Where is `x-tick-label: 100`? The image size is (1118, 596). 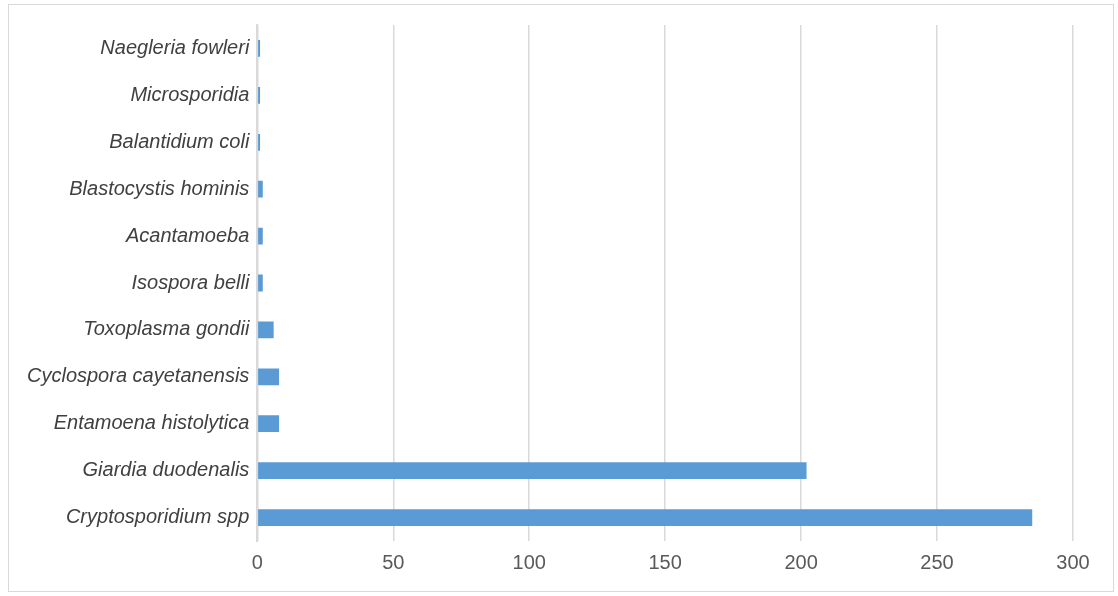 x-tick-label: 100 is located at coordinates (529, 561).